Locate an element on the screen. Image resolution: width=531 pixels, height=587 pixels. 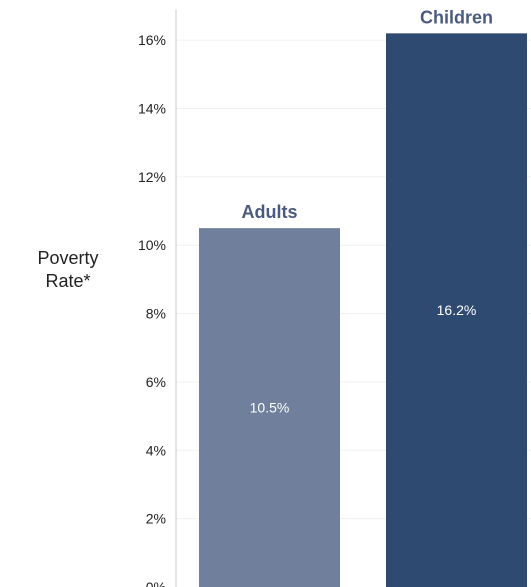
y-tick-label: 0% is located at coordinates (156, 583).